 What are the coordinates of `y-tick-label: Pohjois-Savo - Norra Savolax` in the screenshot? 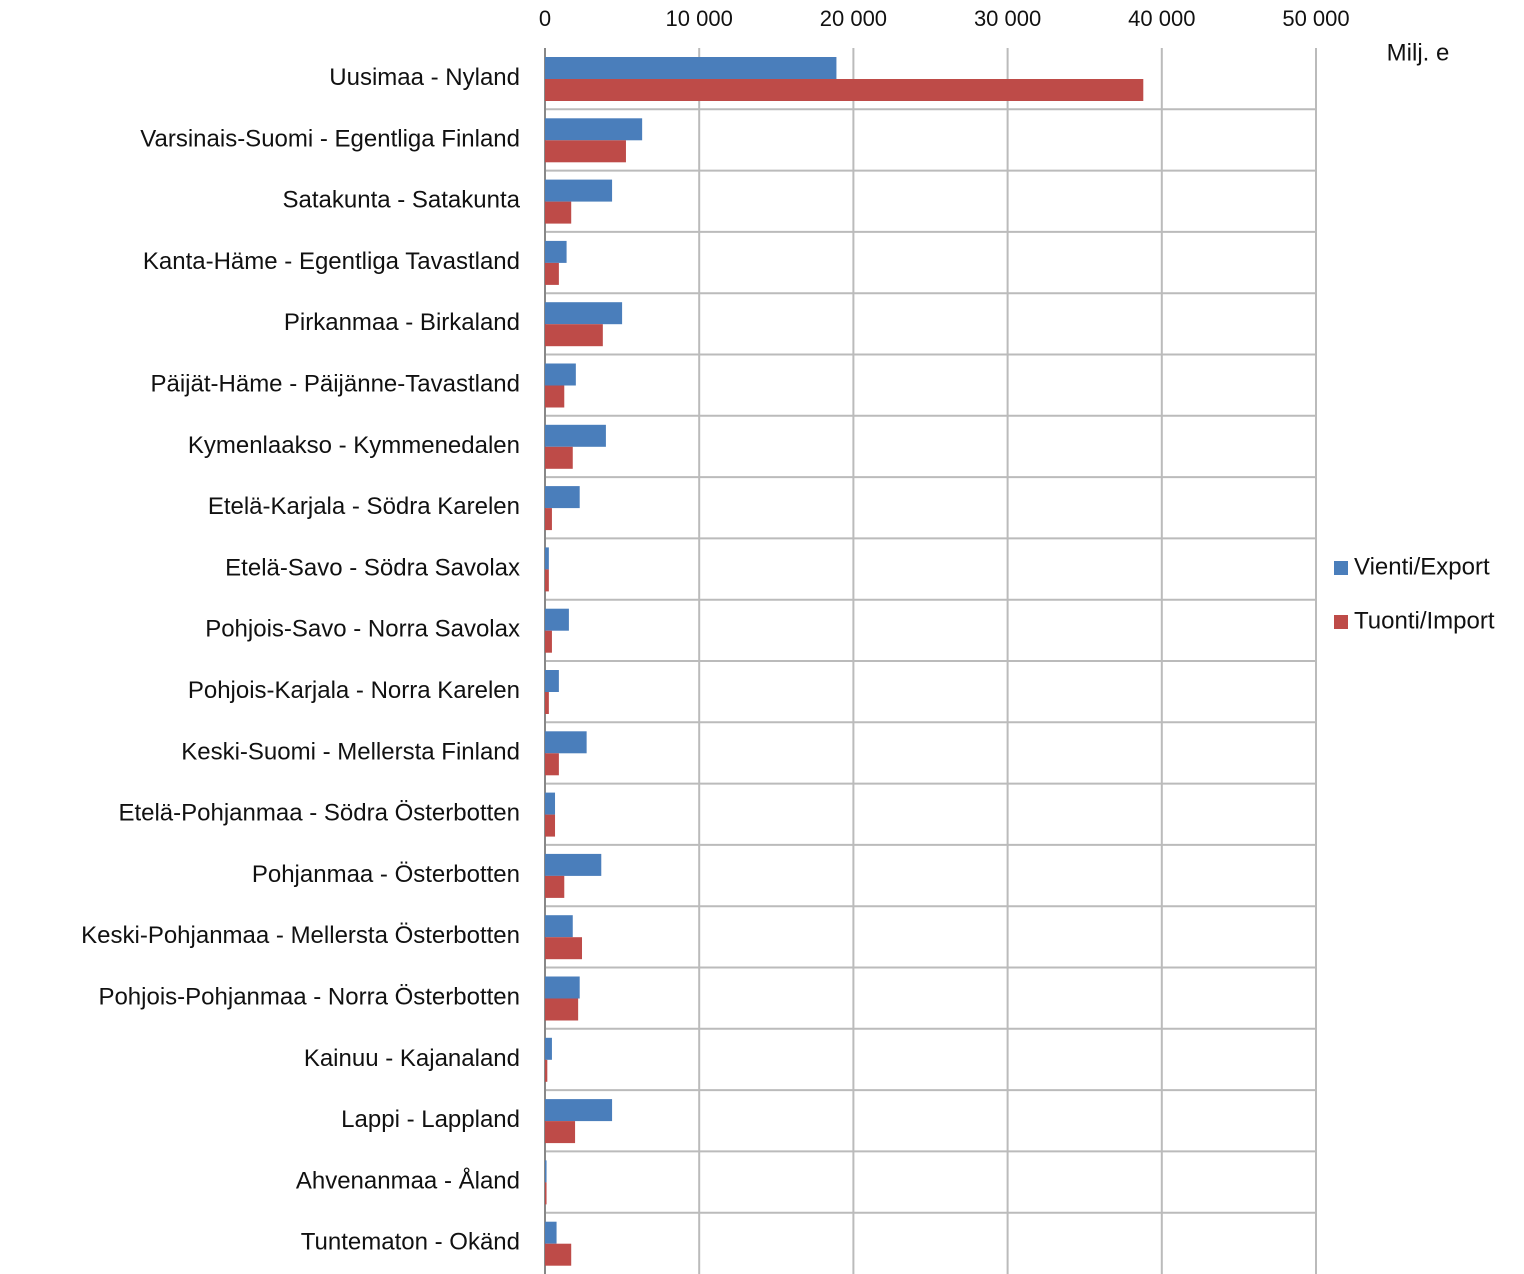 It's located at (362, 629).